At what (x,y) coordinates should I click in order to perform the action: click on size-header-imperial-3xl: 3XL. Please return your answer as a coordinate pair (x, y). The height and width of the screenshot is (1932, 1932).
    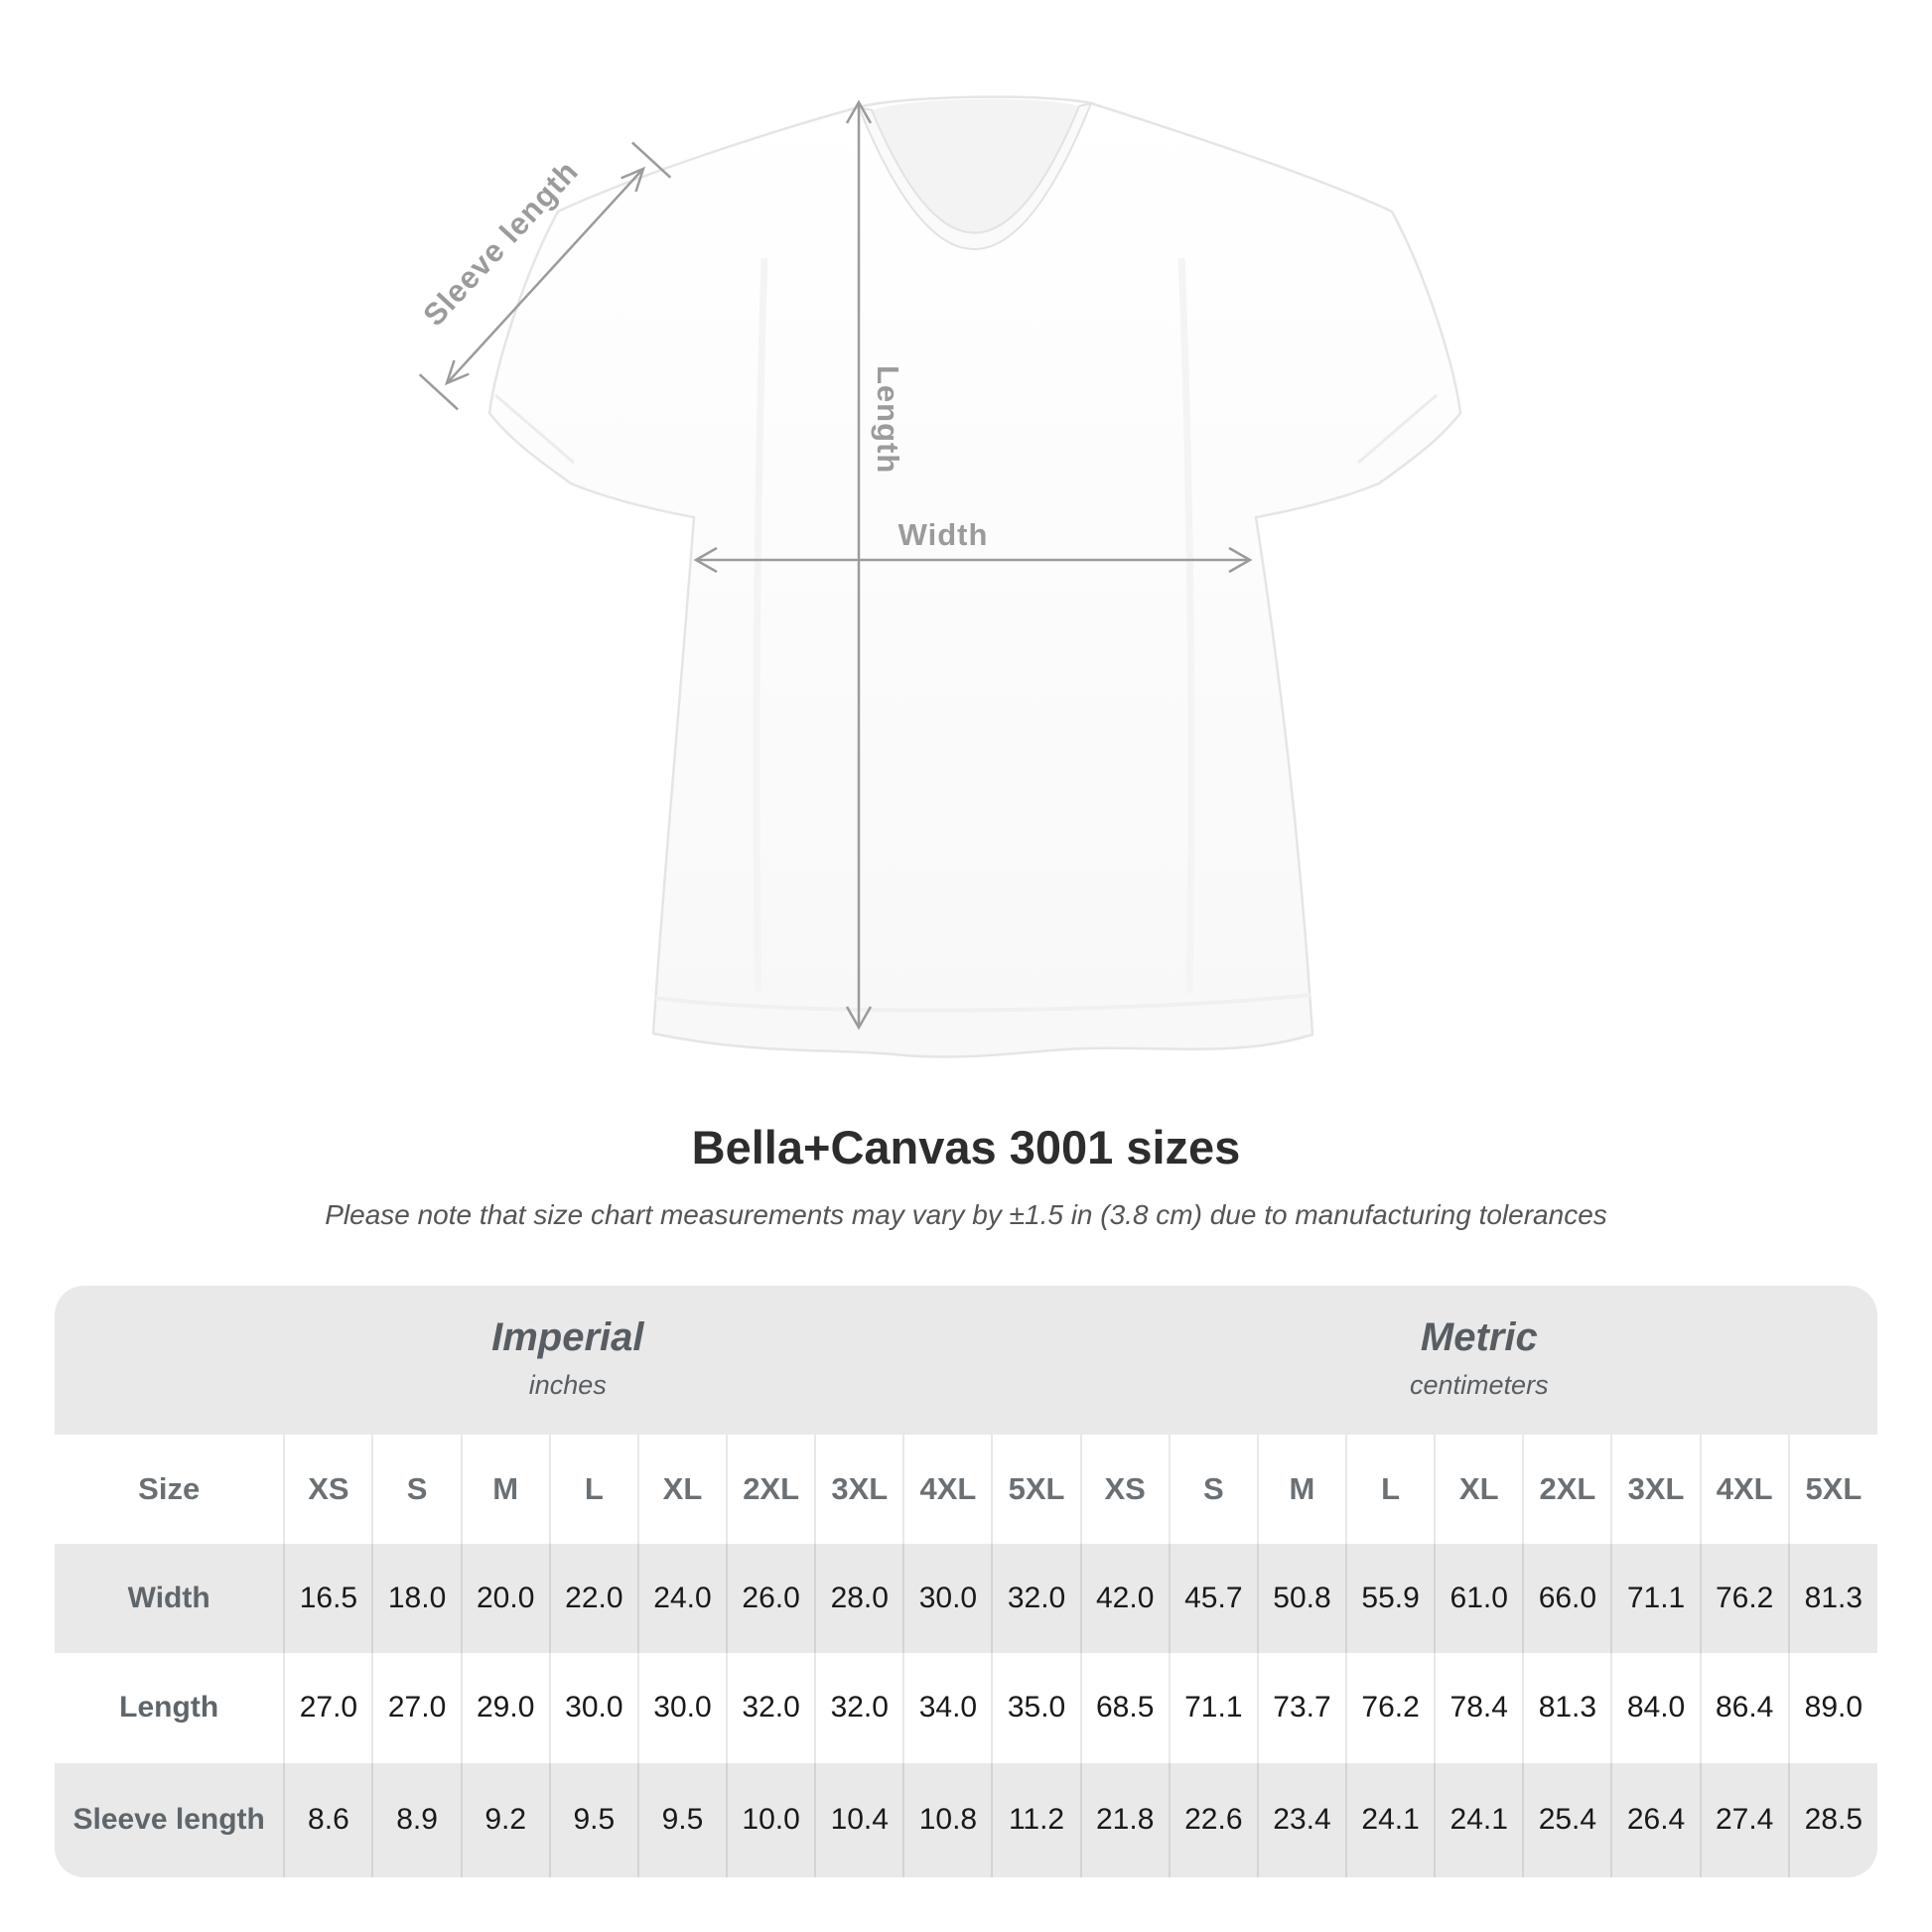
    Looking at the image, I should click on (859, 1489).